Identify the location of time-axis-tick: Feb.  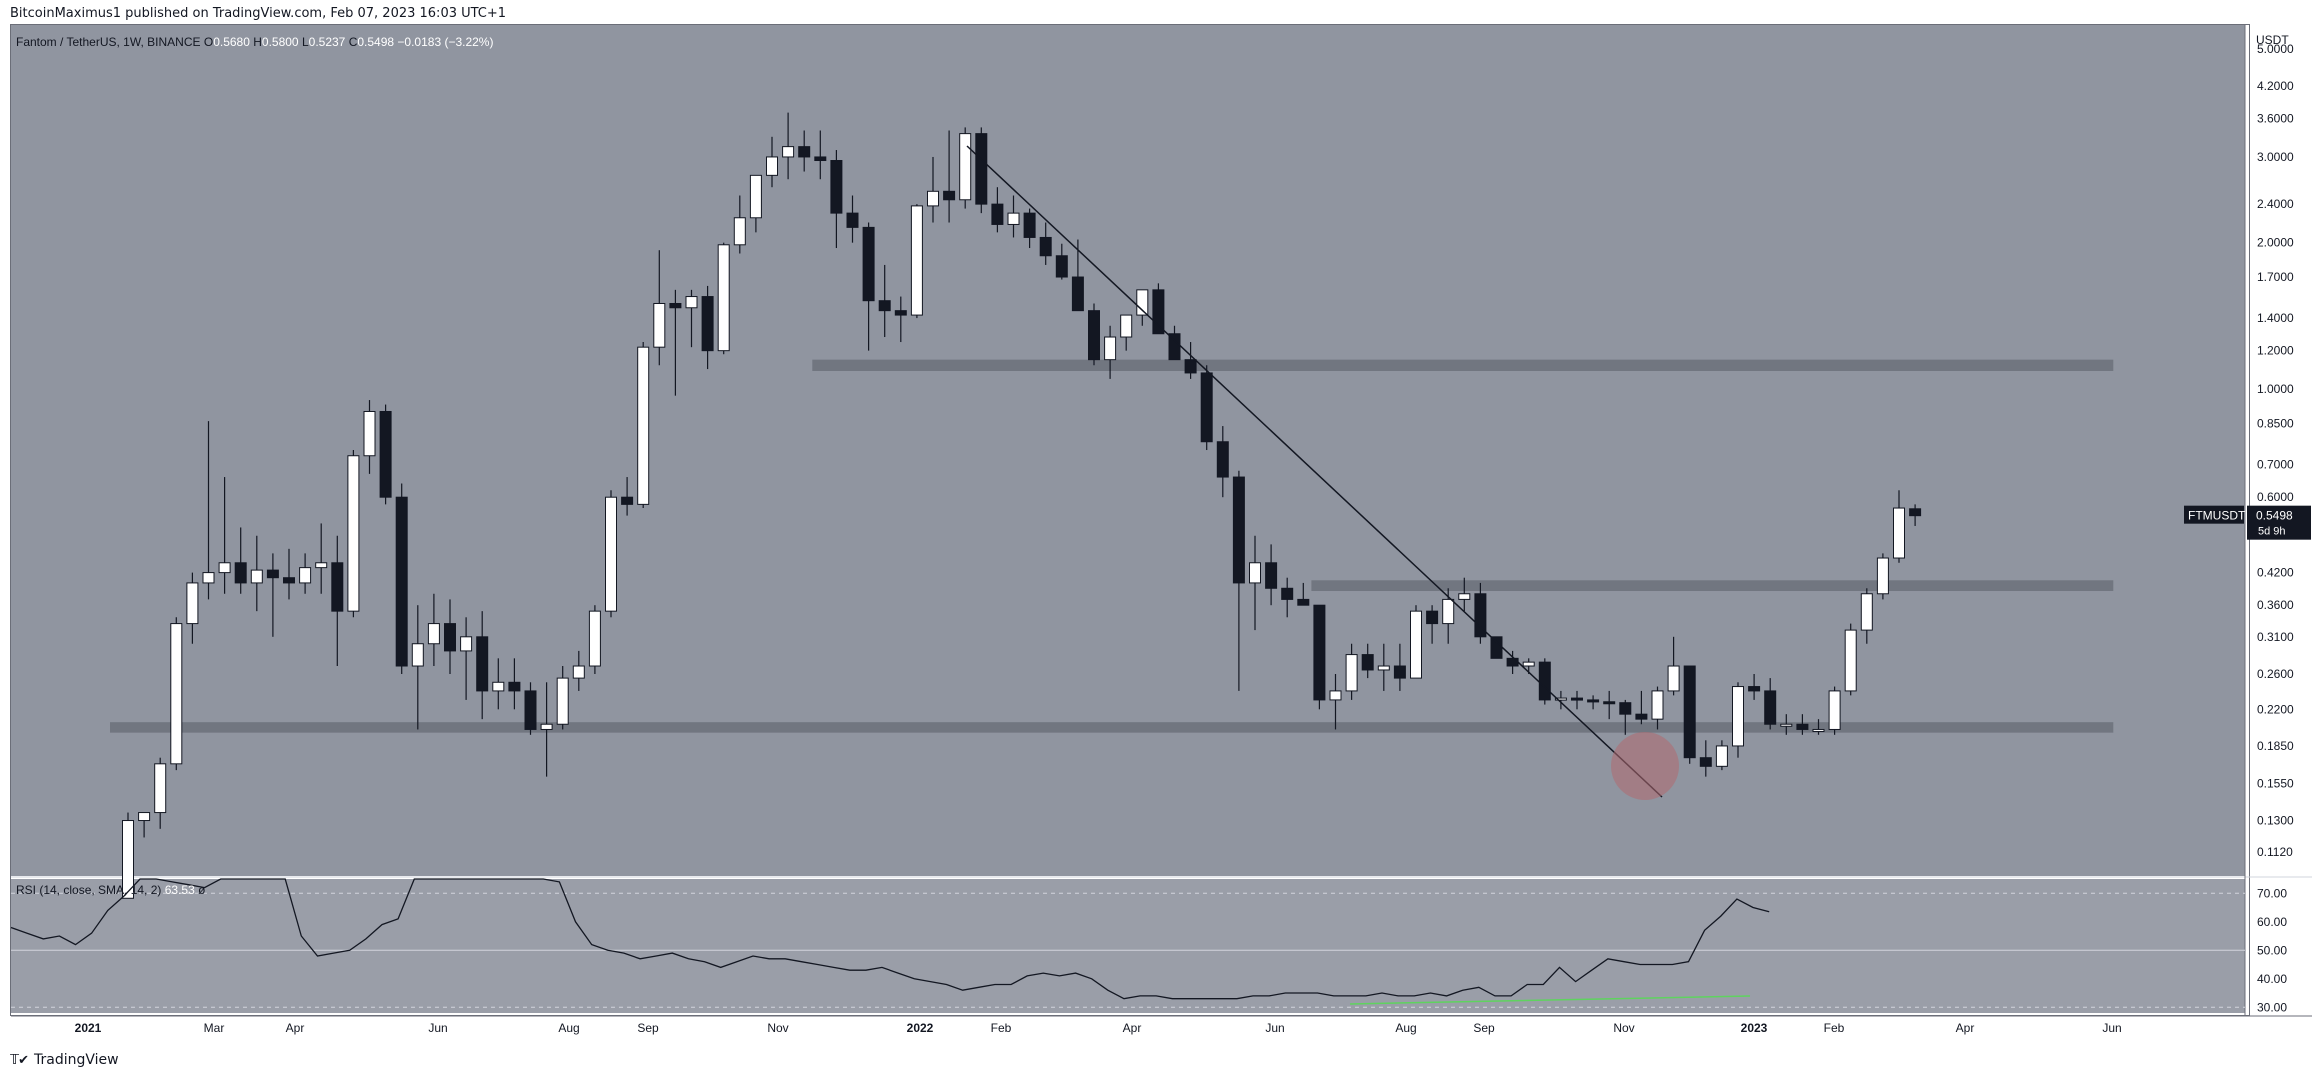
(1834, 1028).